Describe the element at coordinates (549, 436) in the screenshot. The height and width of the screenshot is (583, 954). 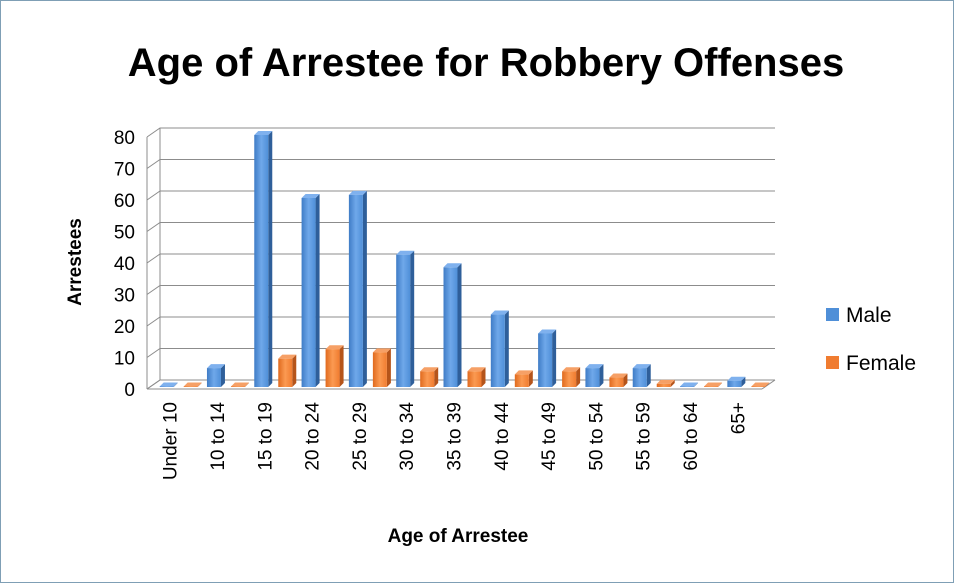
I see `x-tick-label: 45 to 49` at that location.